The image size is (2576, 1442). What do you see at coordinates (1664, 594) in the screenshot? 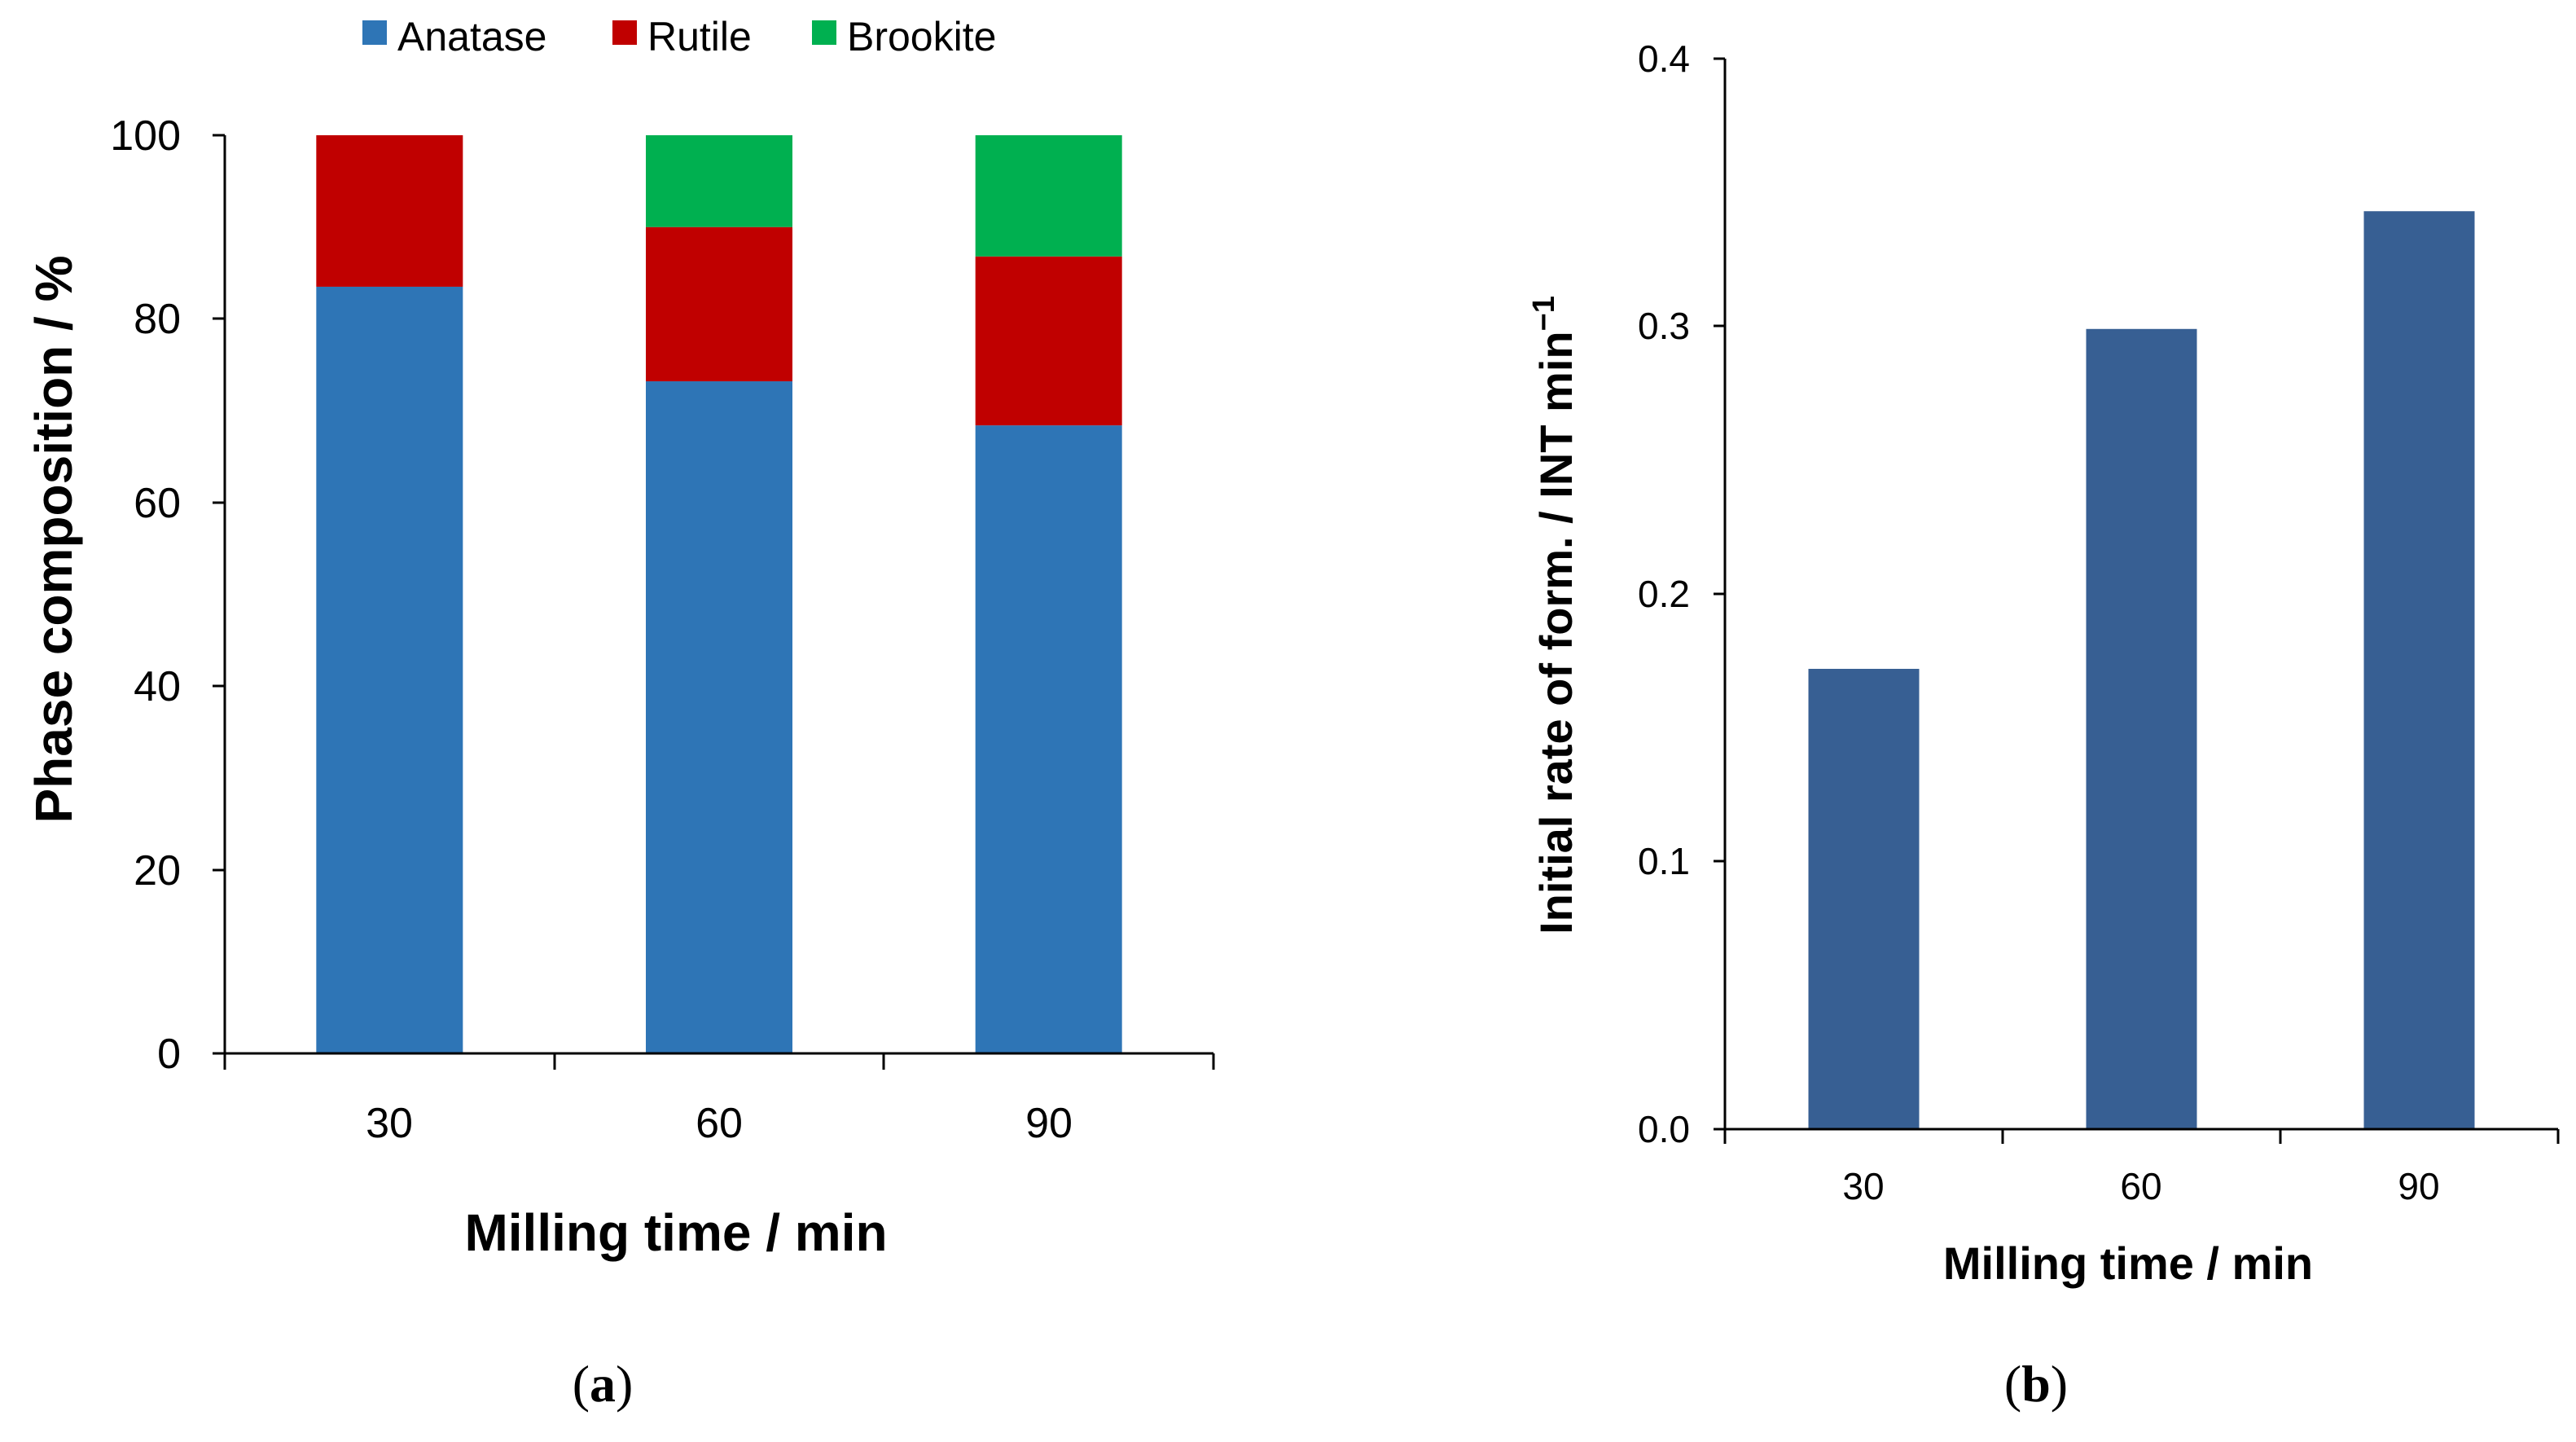
I see `y-tick-label-b: 0.2` at bounding box center [1664, 594].